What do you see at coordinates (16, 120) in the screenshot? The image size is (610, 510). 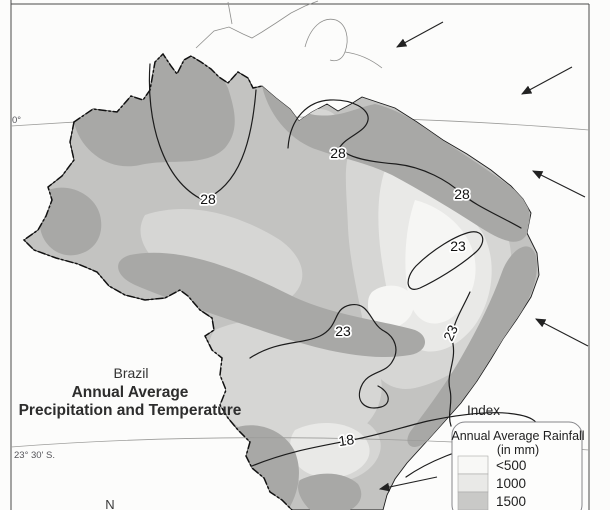 I see `equator-label: 0°` at bounding box center [16, 120].